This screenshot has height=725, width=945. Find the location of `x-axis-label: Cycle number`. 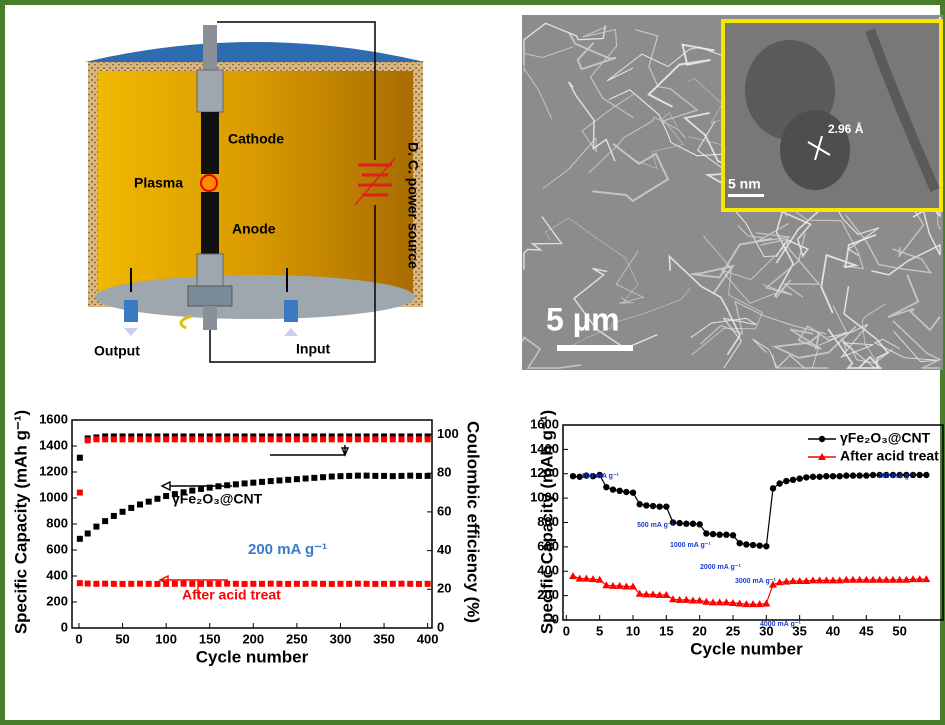

x-axis-label: Cycle number is located at coordinates (252, 656).